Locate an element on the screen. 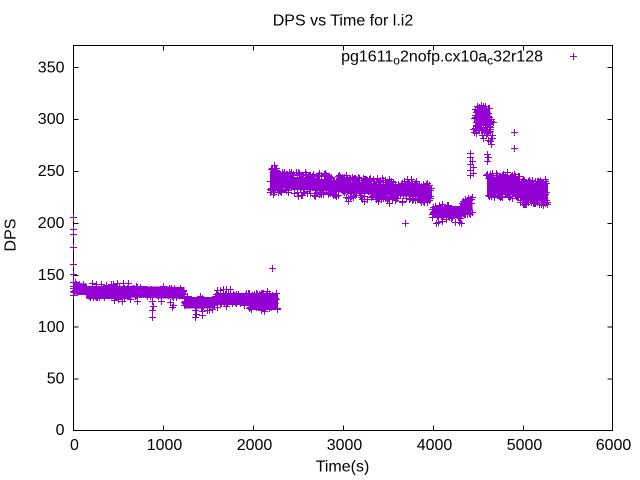  svg-text: 4000 is located at coordinates (435, 445).